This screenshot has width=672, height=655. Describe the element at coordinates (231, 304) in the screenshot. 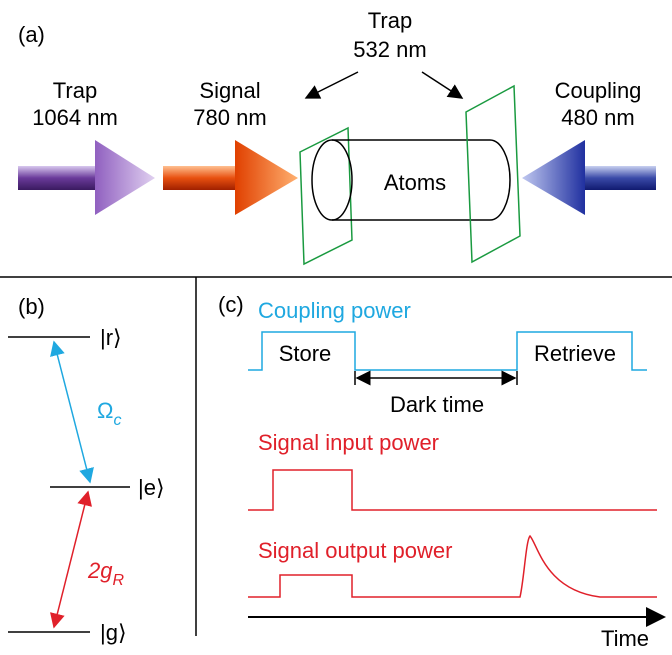

I see `panel-label: (c)` at that location.